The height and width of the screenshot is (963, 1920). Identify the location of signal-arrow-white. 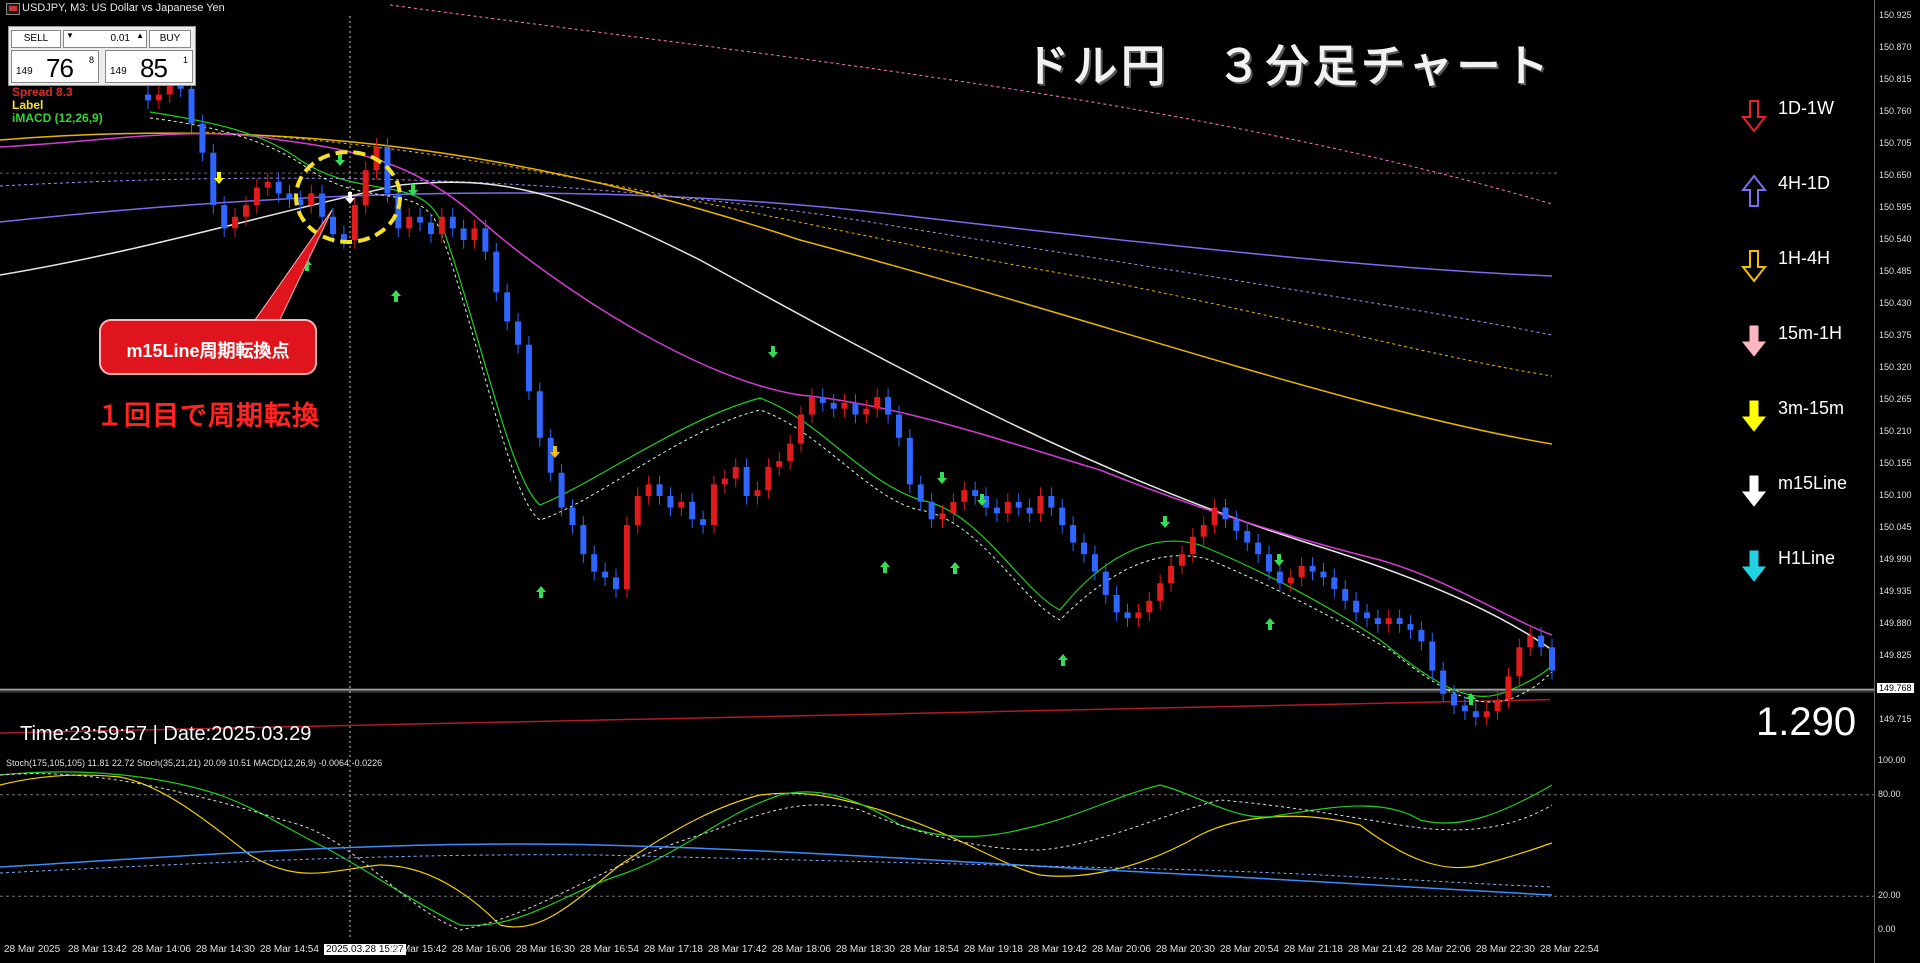
(350, 198).